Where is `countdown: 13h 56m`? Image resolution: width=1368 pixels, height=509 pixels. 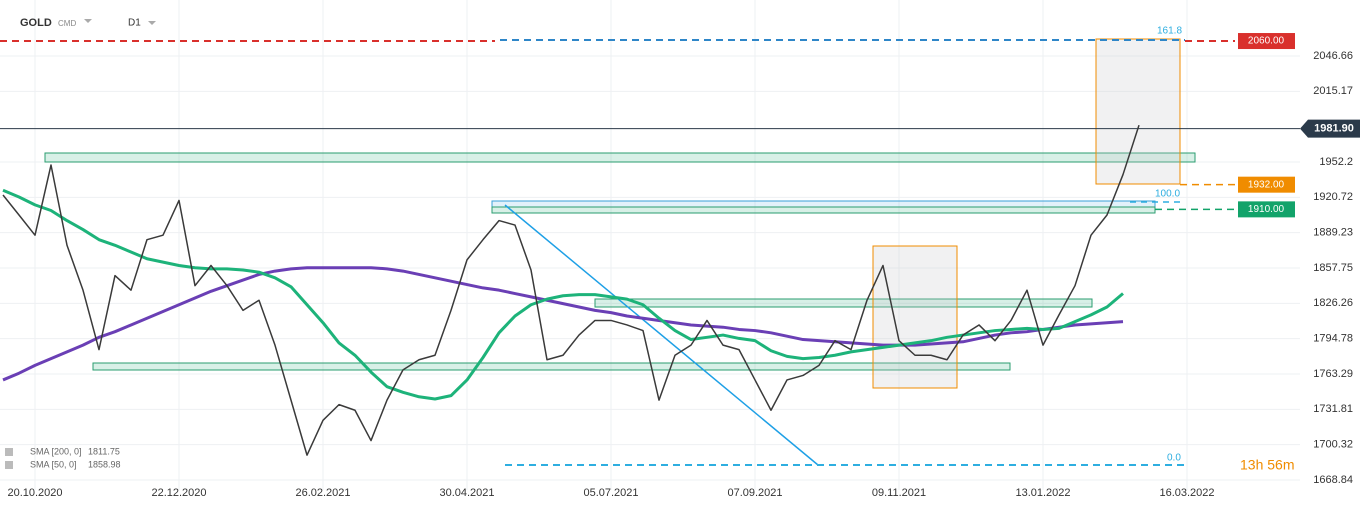
countdown: 13h 56m is located at coordinates (1267, 465).